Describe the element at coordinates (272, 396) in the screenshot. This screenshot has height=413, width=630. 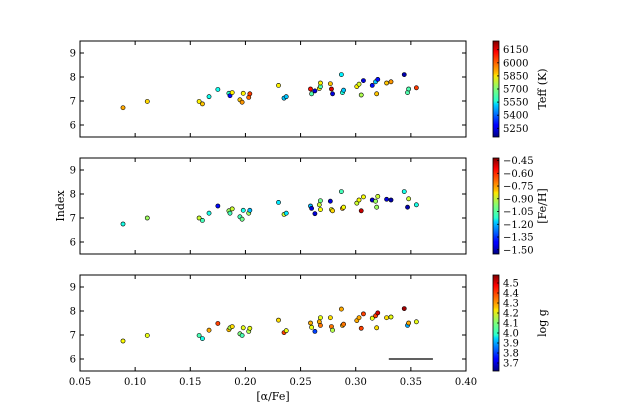
I see `x-axis-label: [α/Fe]` at that location.